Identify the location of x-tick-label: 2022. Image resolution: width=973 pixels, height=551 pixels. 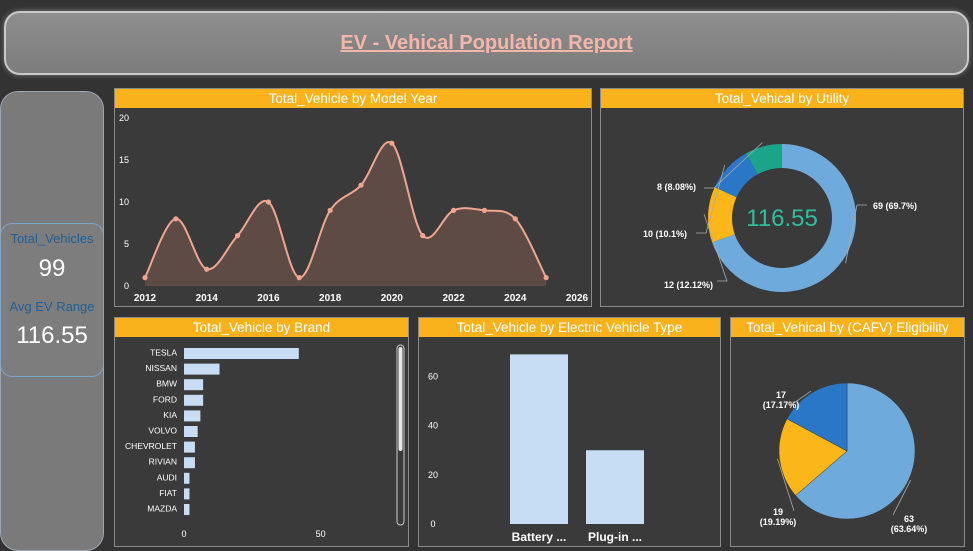
(453, 298).